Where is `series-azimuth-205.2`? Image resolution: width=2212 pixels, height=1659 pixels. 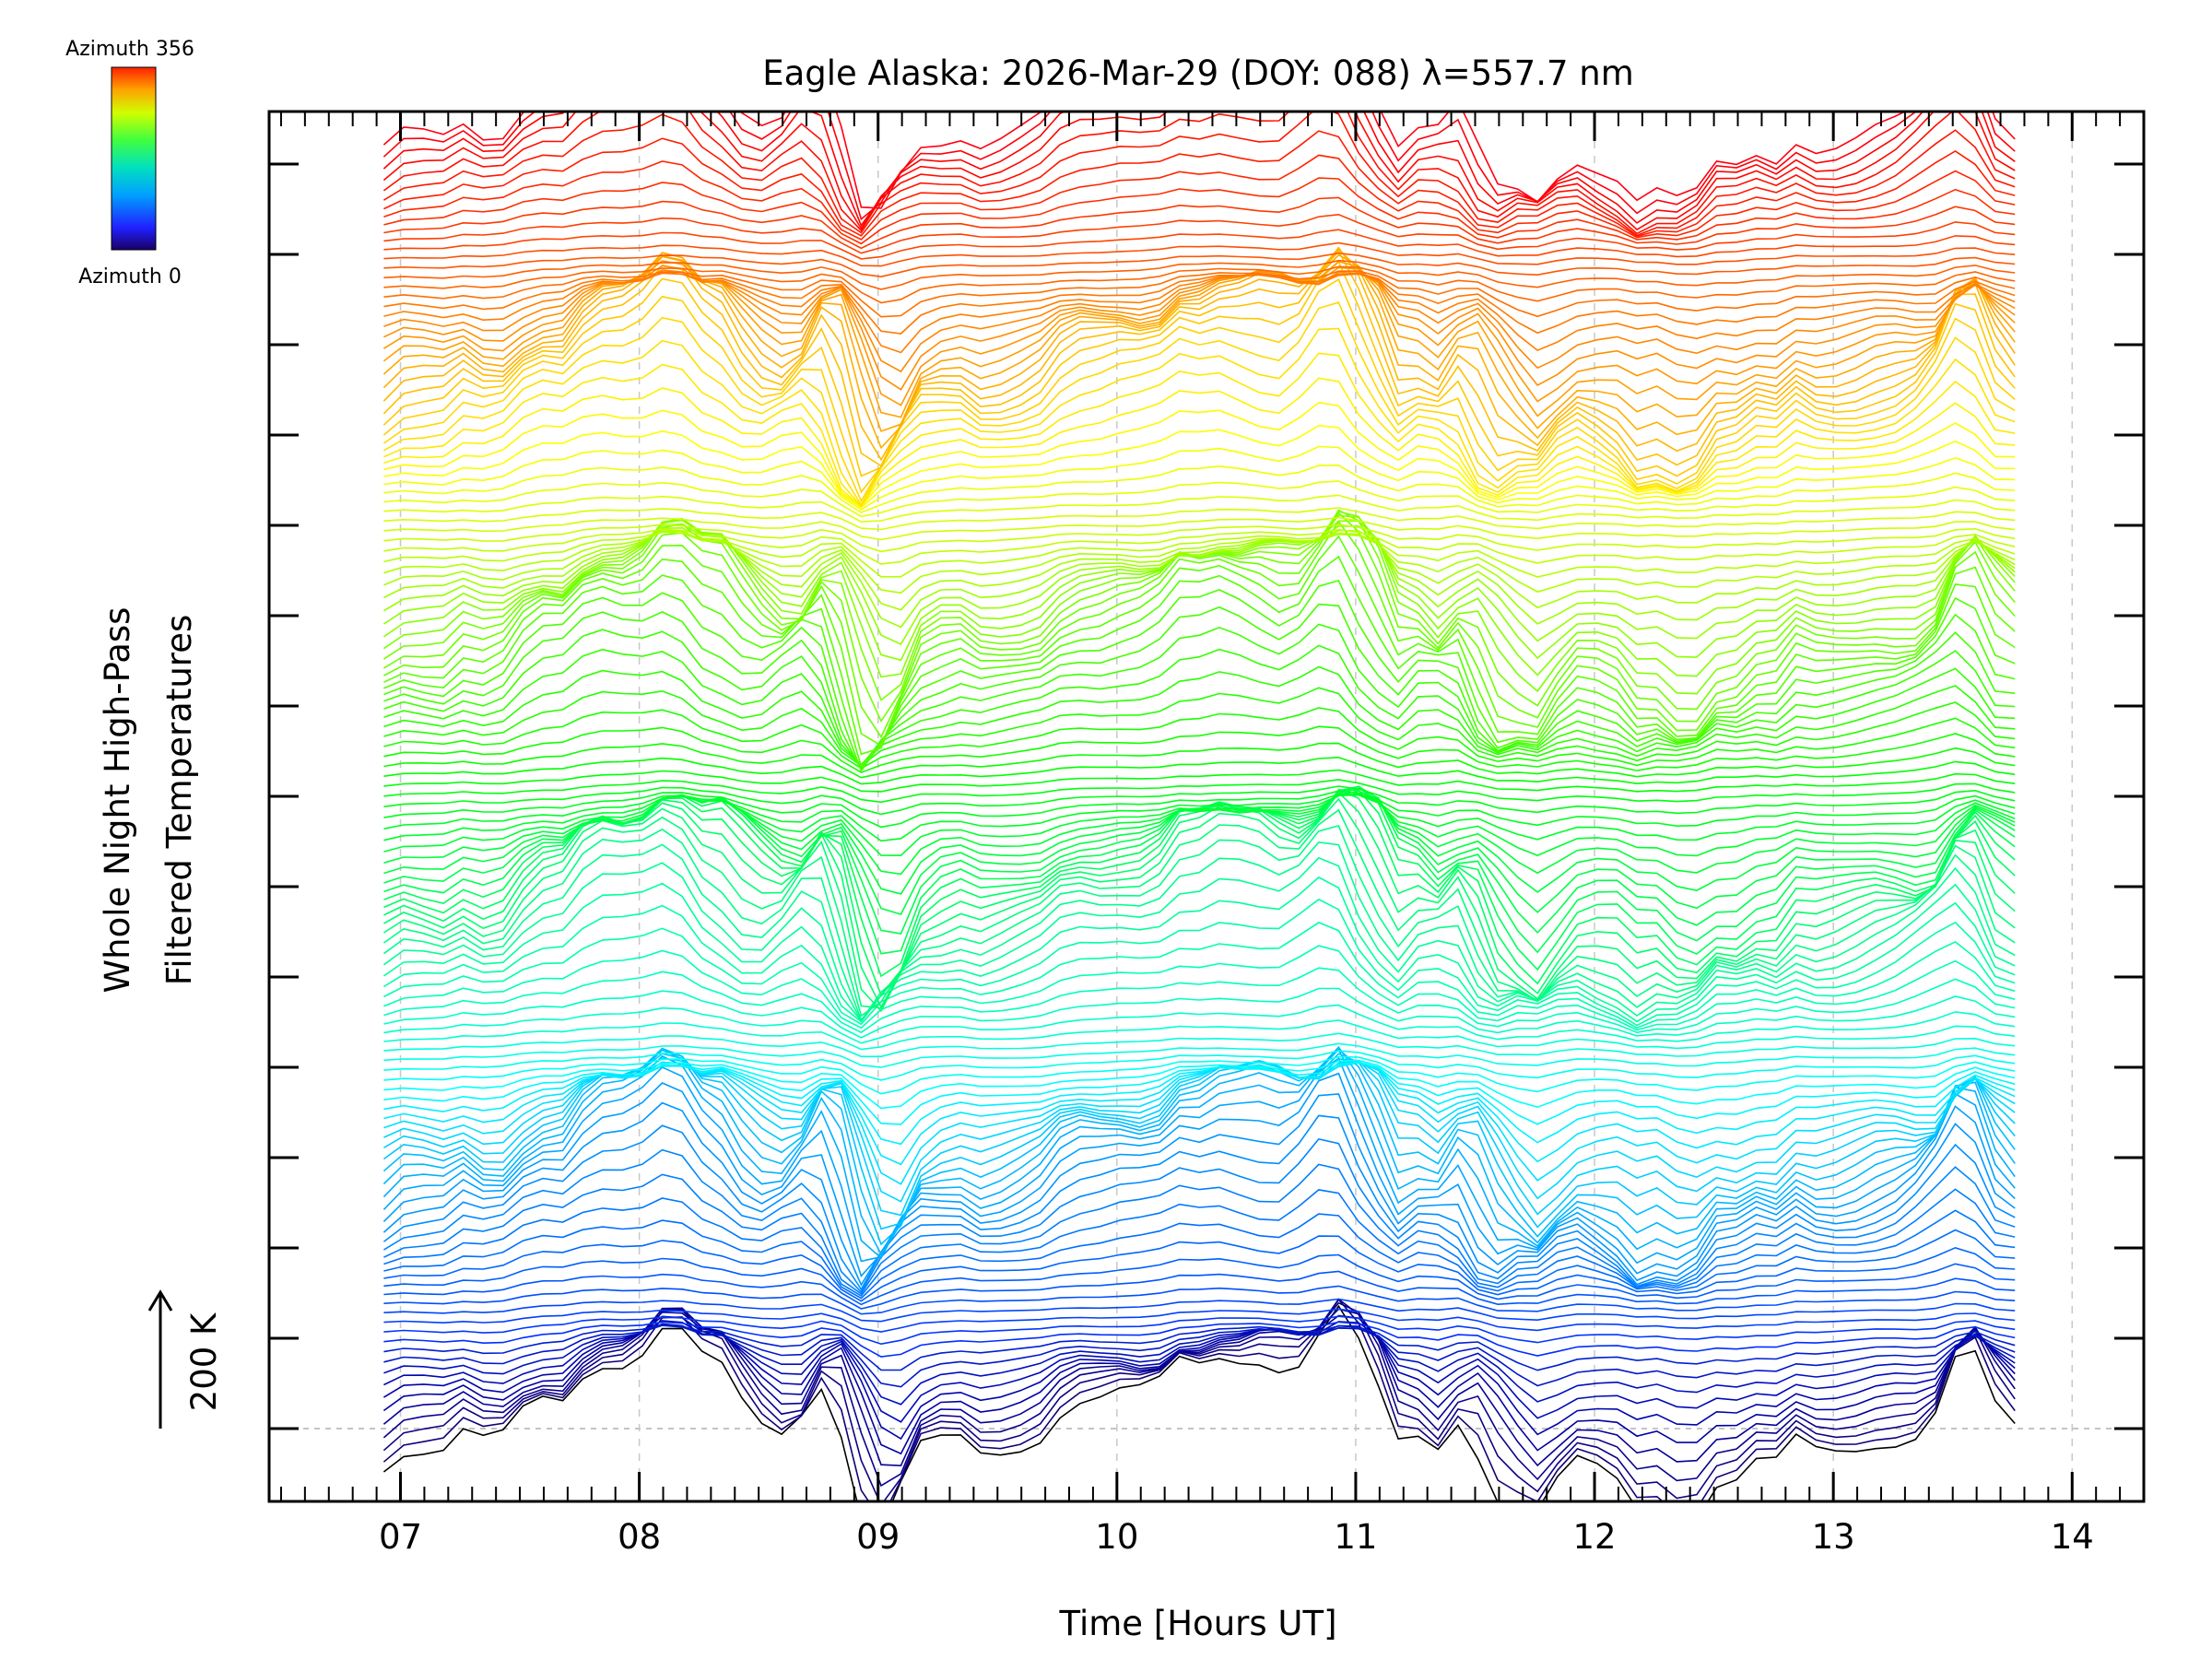
series-azimuth-205.2 is located at coordinates (1199, 696).